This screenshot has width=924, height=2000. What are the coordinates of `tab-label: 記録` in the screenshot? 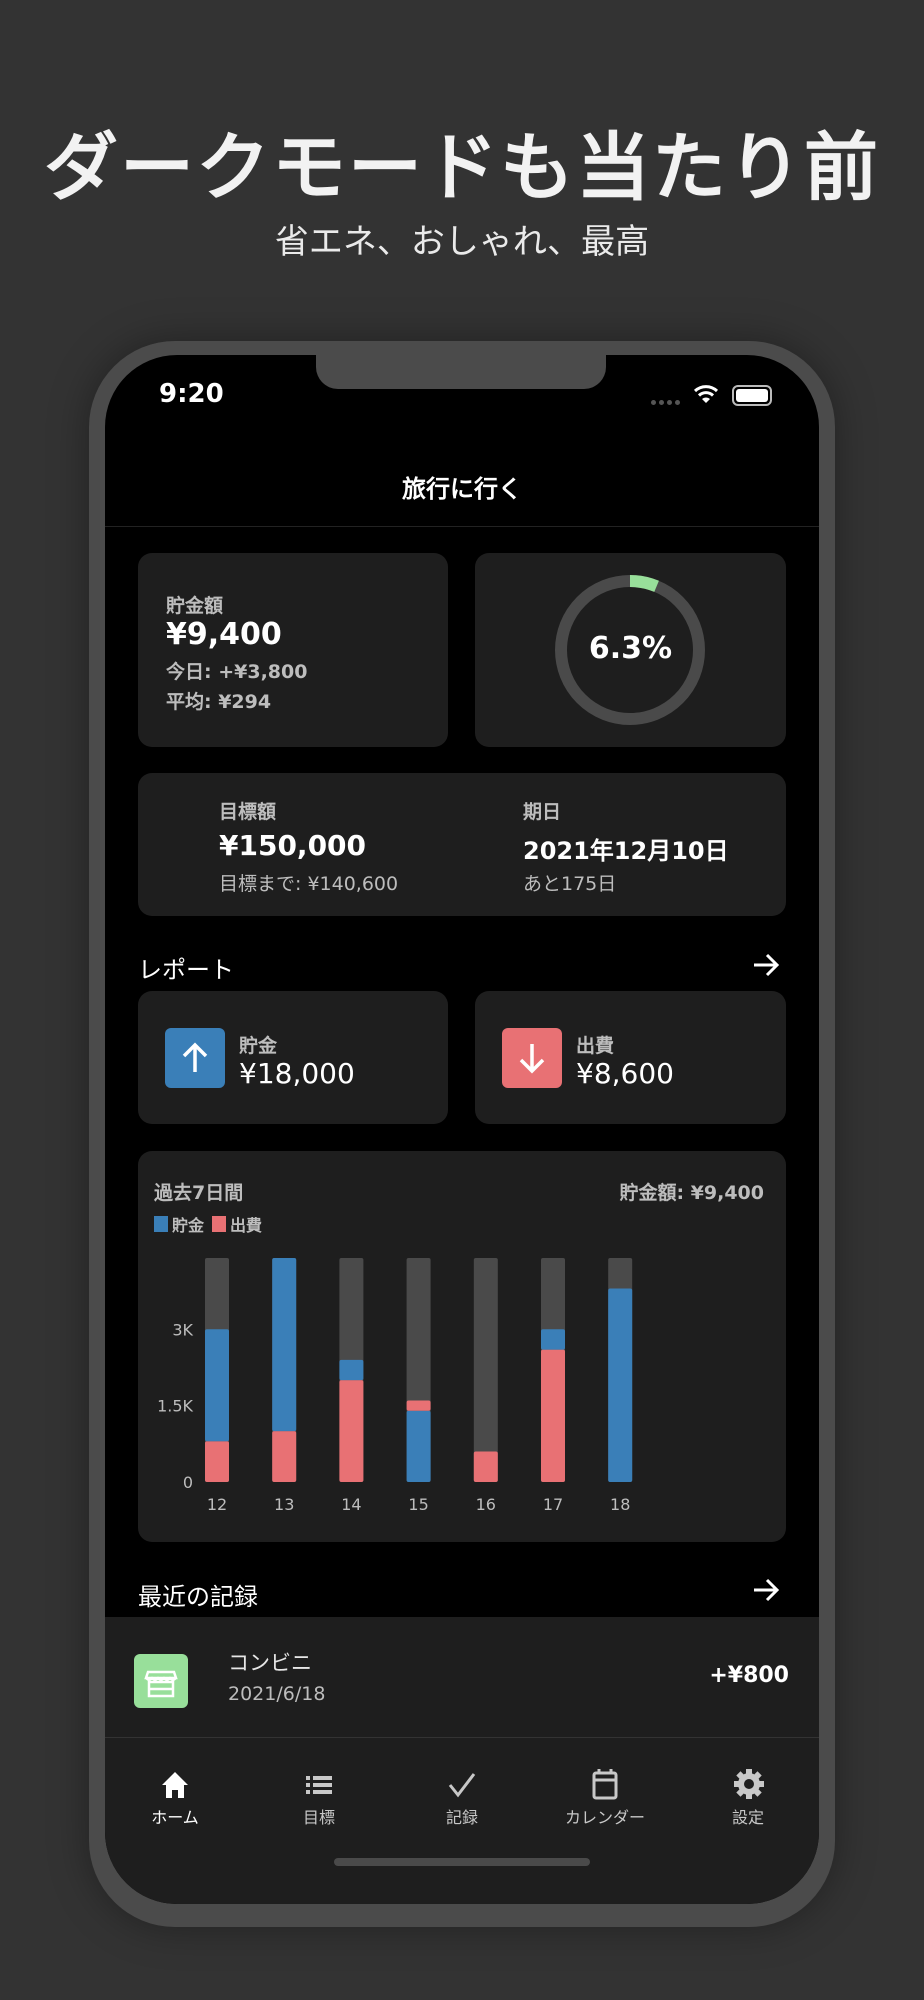 It's located at (461, 1817).